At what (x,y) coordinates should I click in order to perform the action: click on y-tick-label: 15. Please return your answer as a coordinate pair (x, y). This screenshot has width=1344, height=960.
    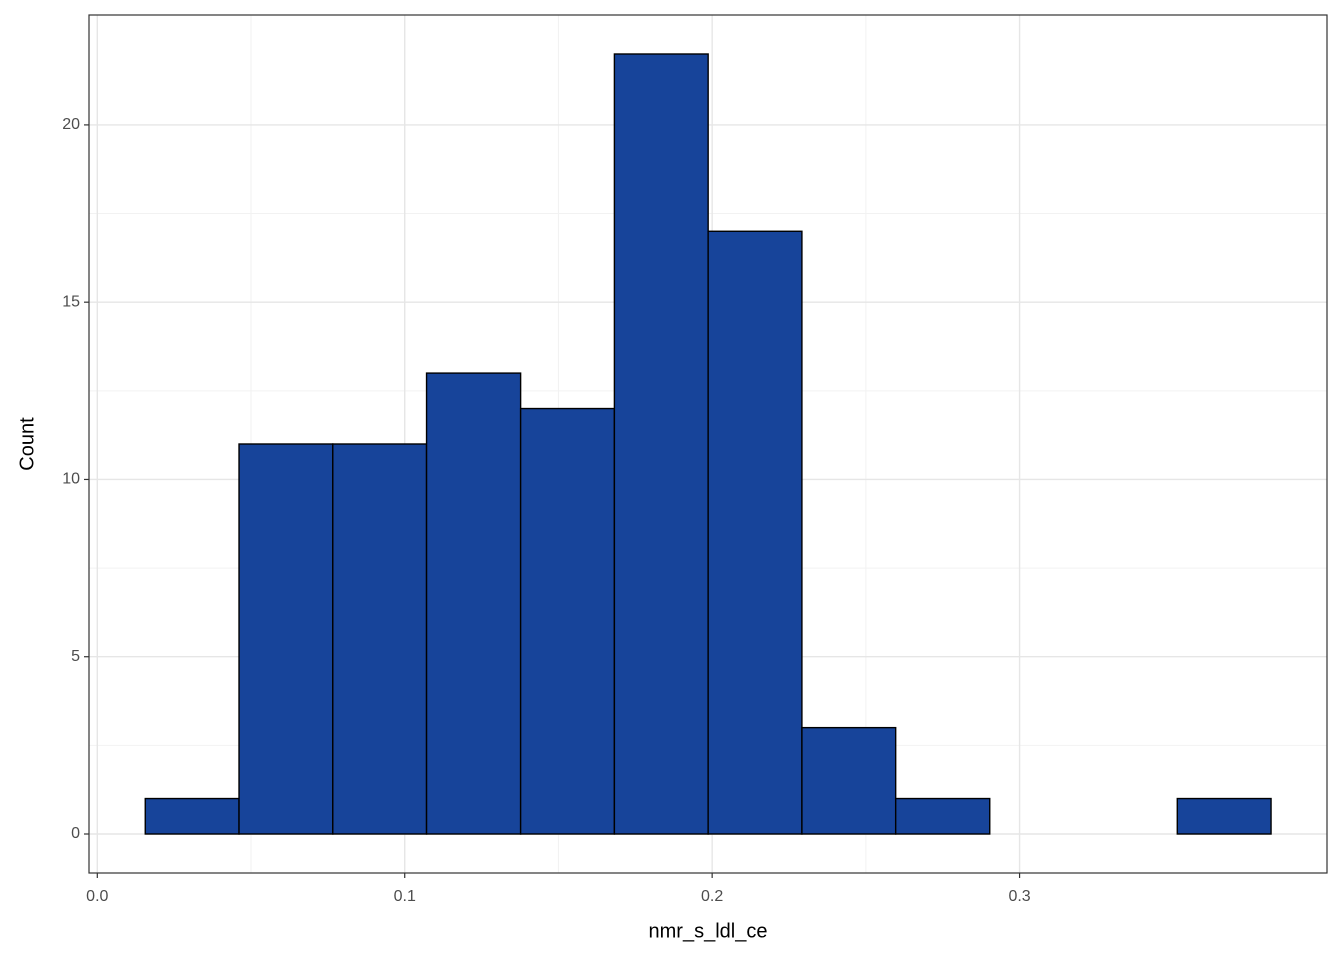
    Looking at the image, I should click on (71, 301).